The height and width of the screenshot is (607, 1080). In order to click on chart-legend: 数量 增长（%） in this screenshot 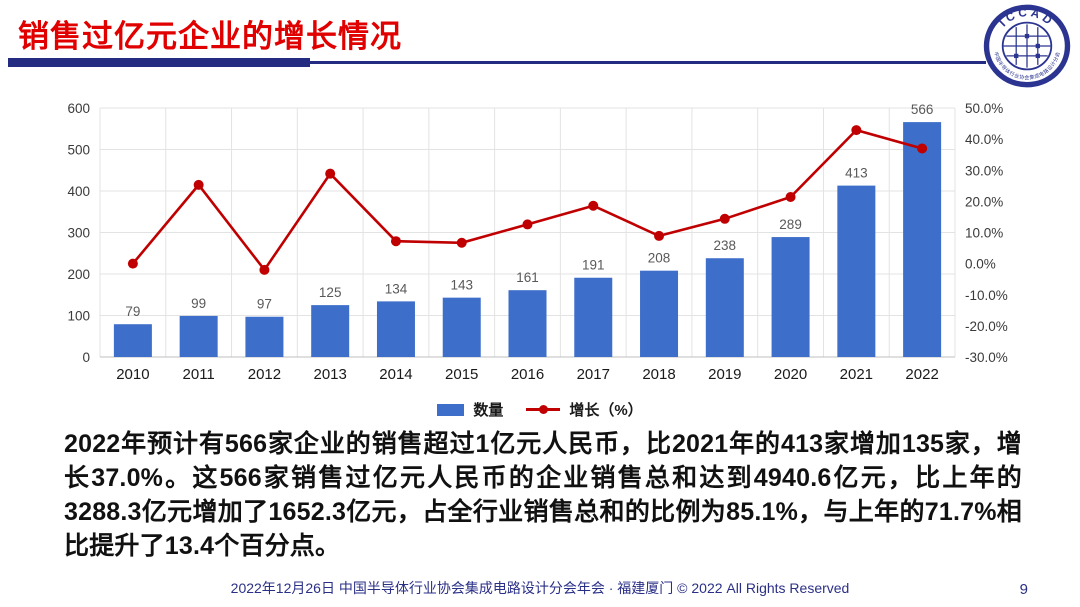, I will do `click(540, 409)`.